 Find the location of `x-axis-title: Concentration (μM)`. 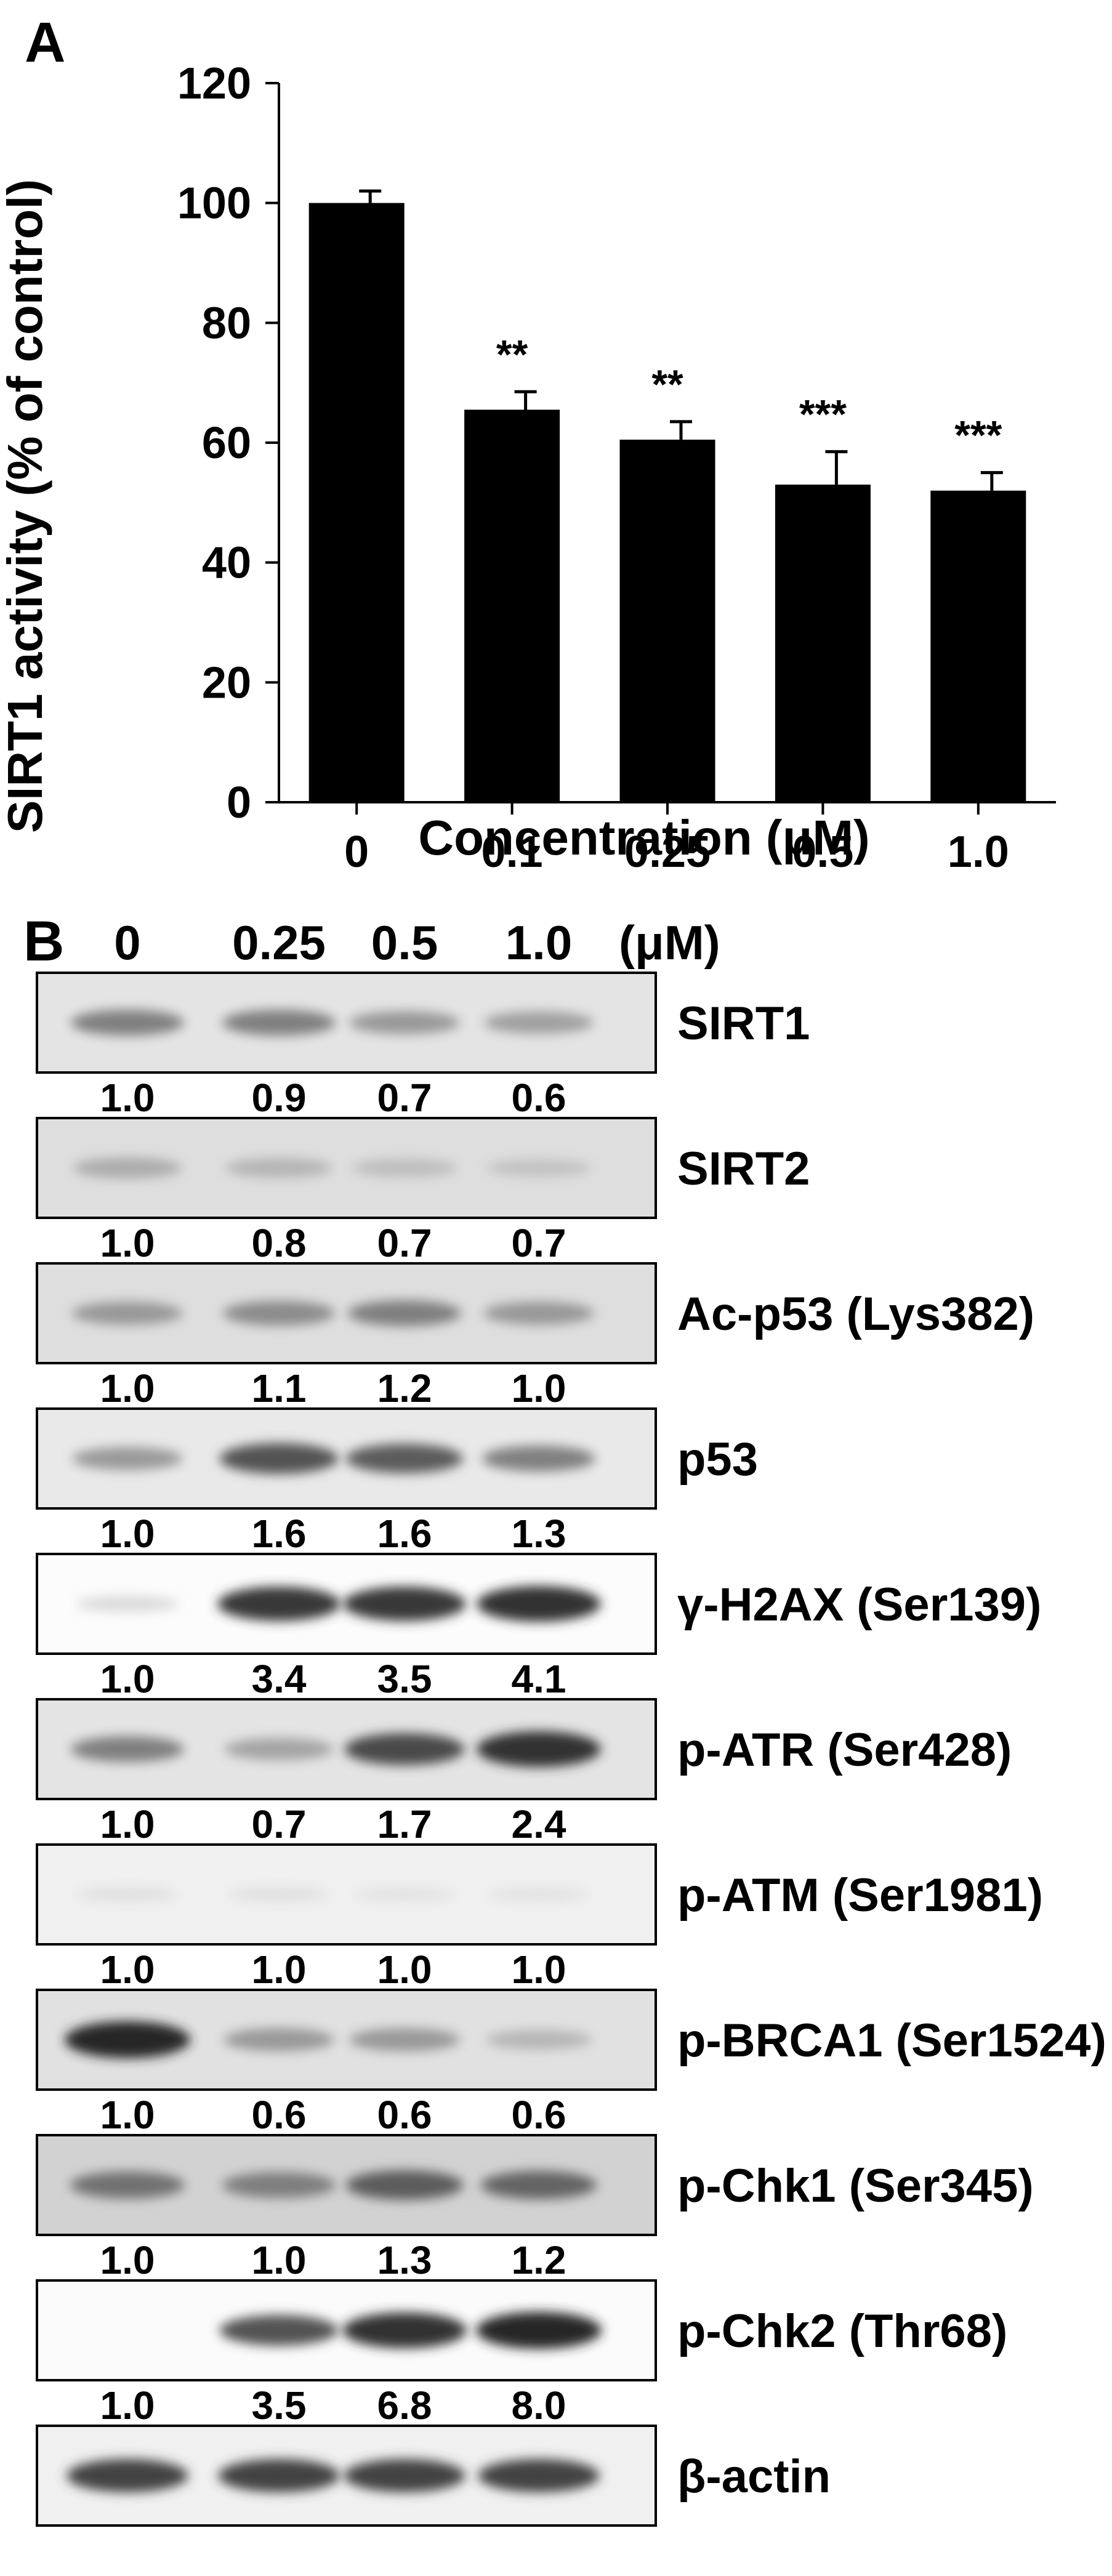

x-axis-title: Concentration (μM) is located at coordinates (643, 837).